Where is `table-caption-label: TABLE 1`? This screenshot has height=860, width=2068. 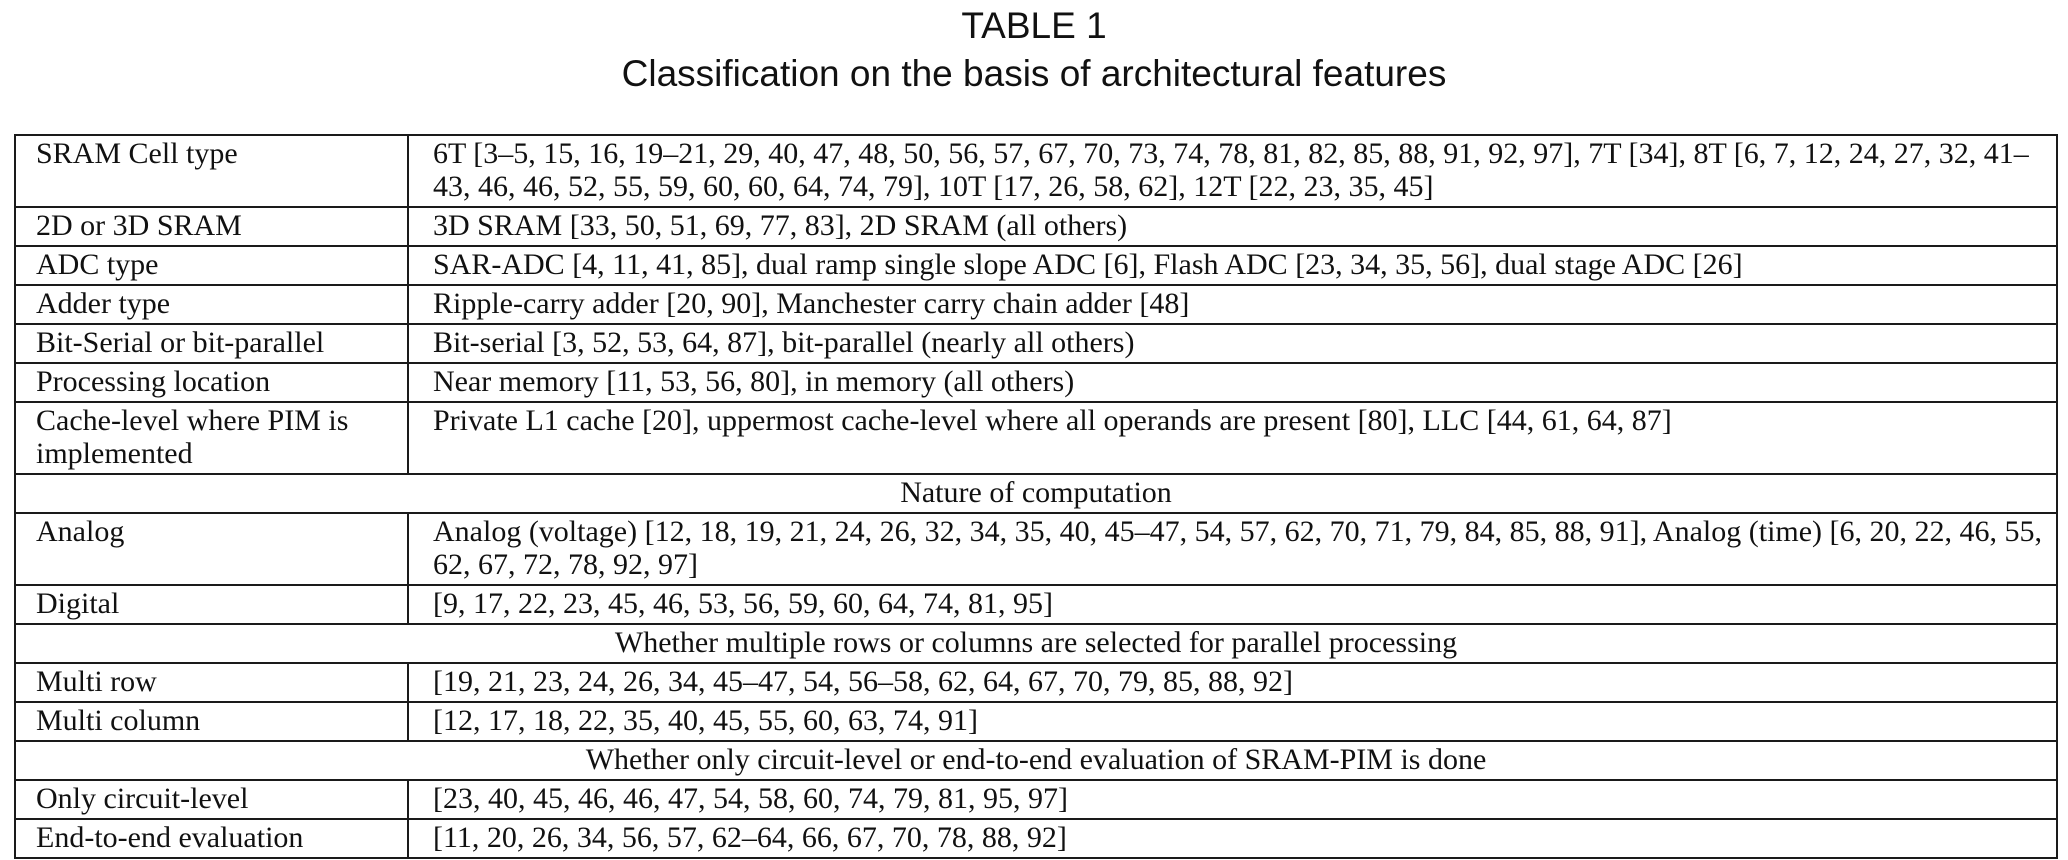 table-caption-label: TABLE 1 is located at coordinates (1034, 25).